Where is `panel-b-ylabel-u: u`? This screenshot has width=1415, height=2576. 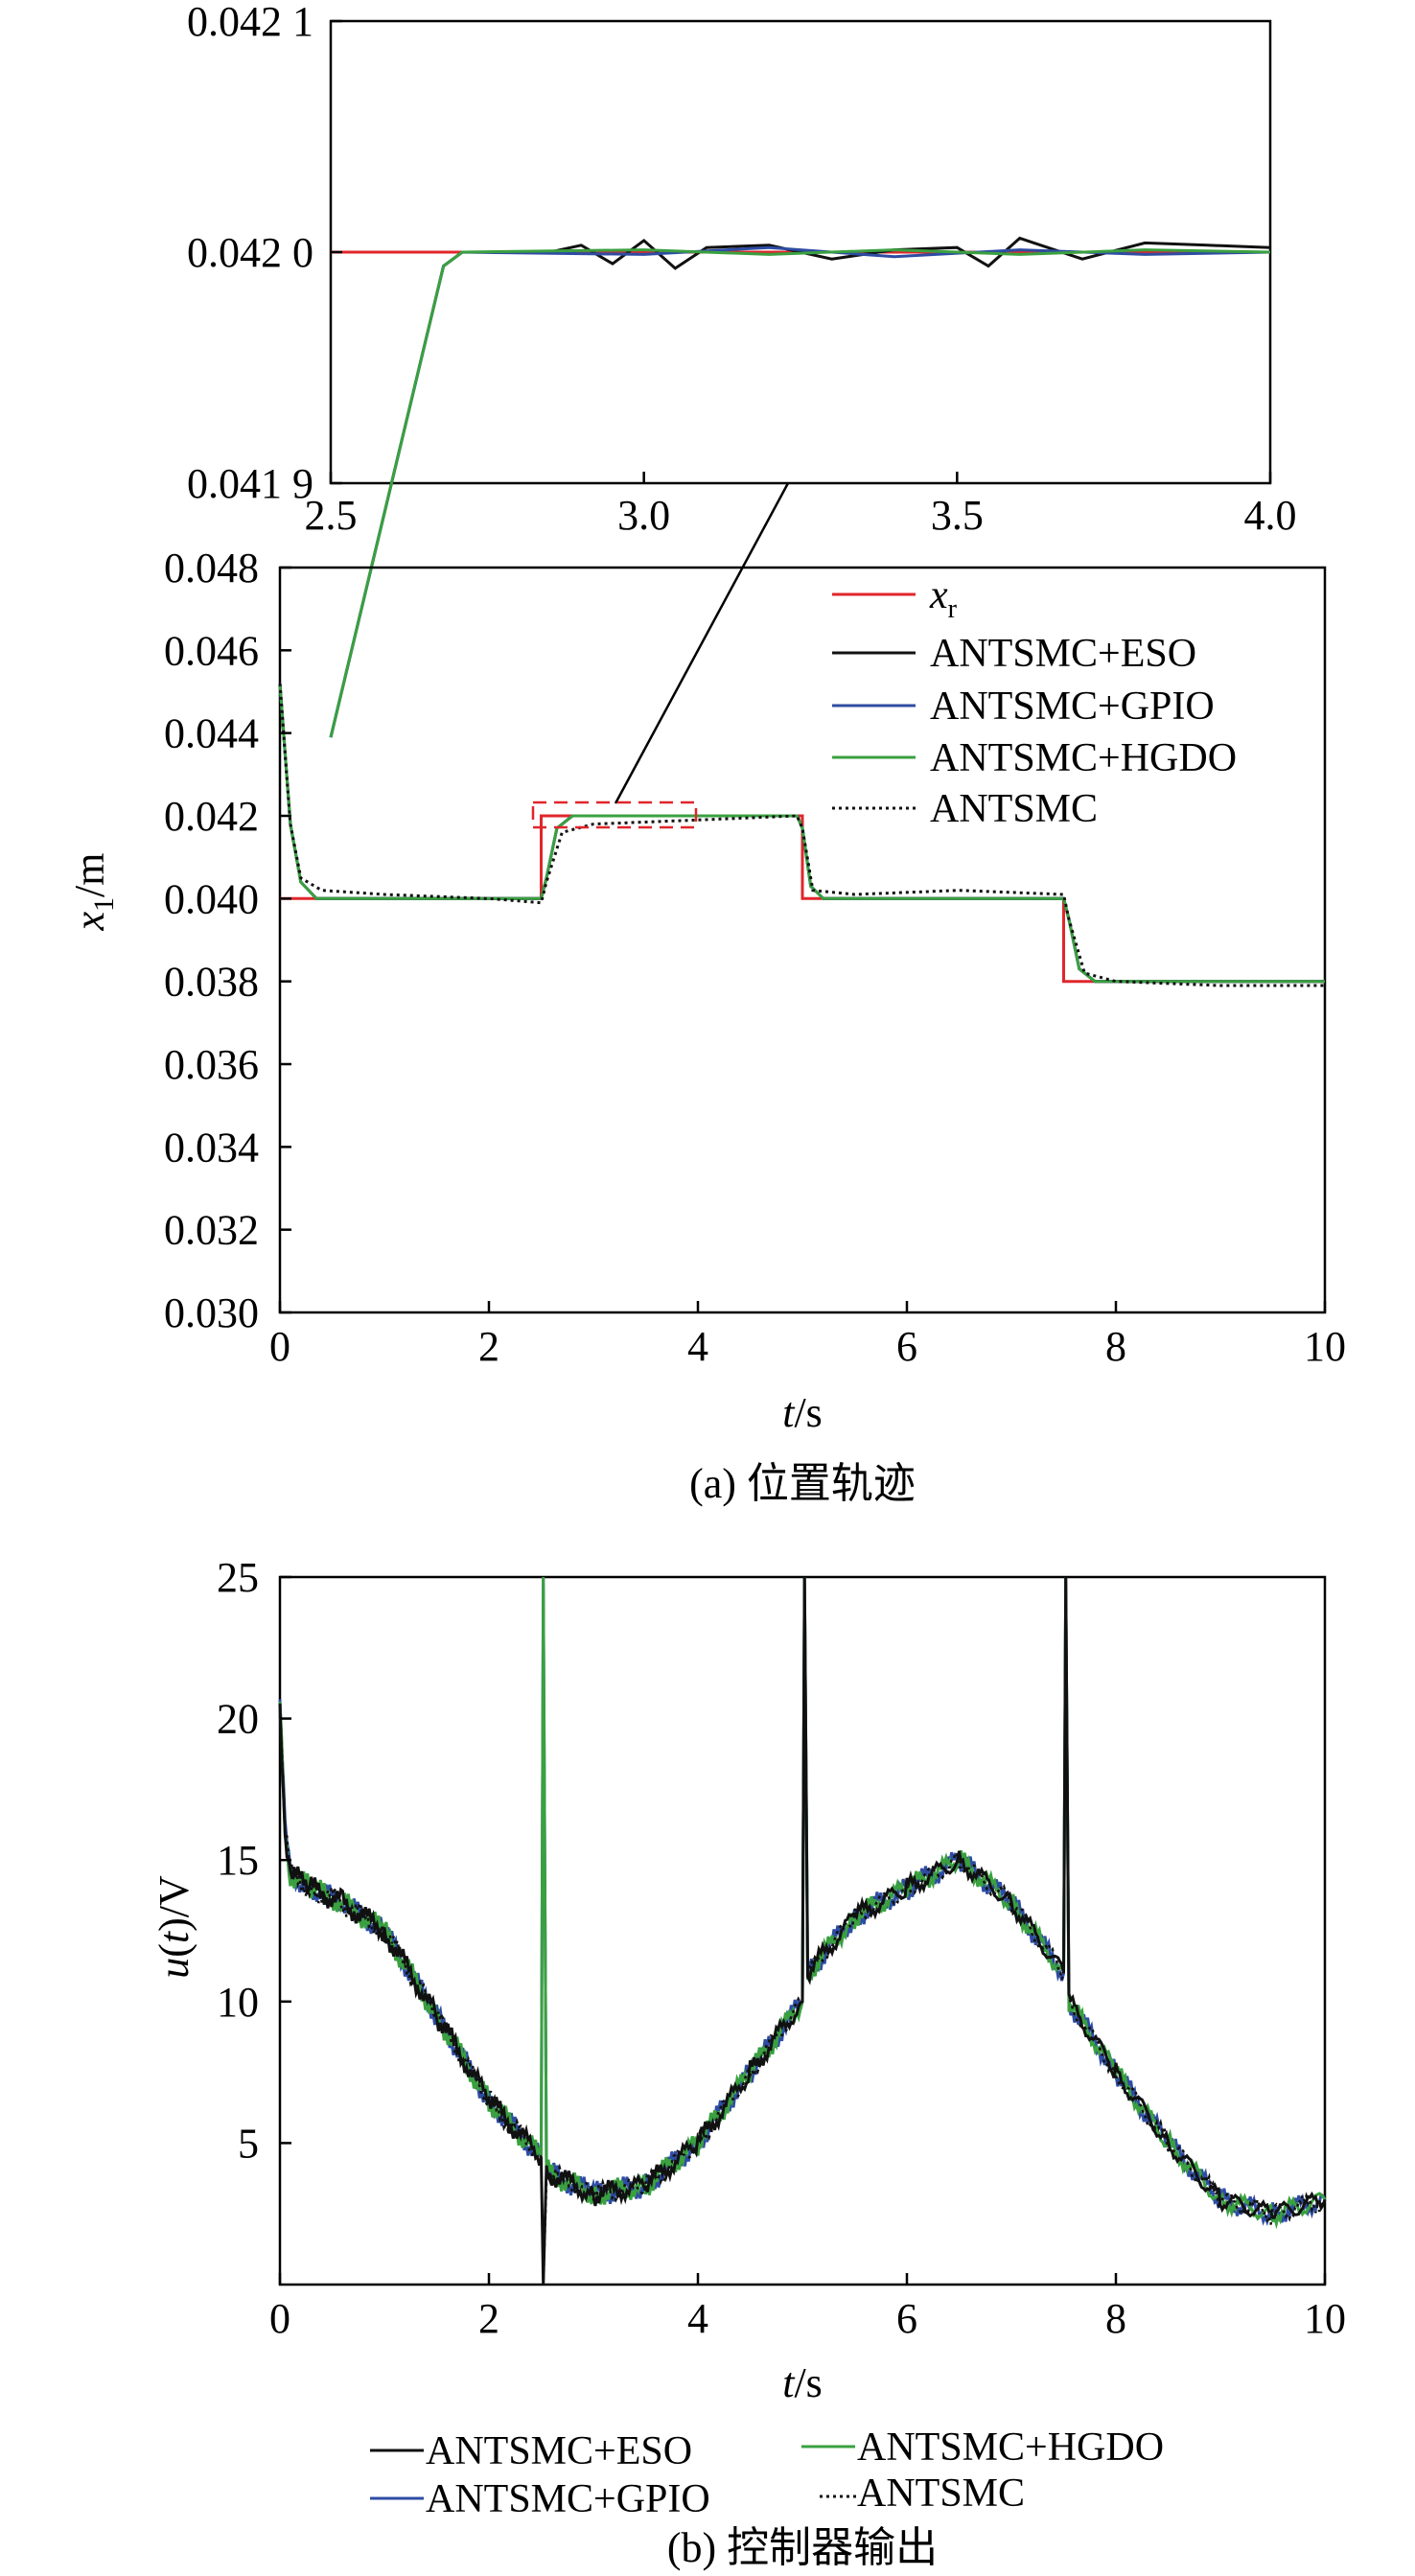
panel-b-ylabel-u: u is located at coordinates (174, 1969).